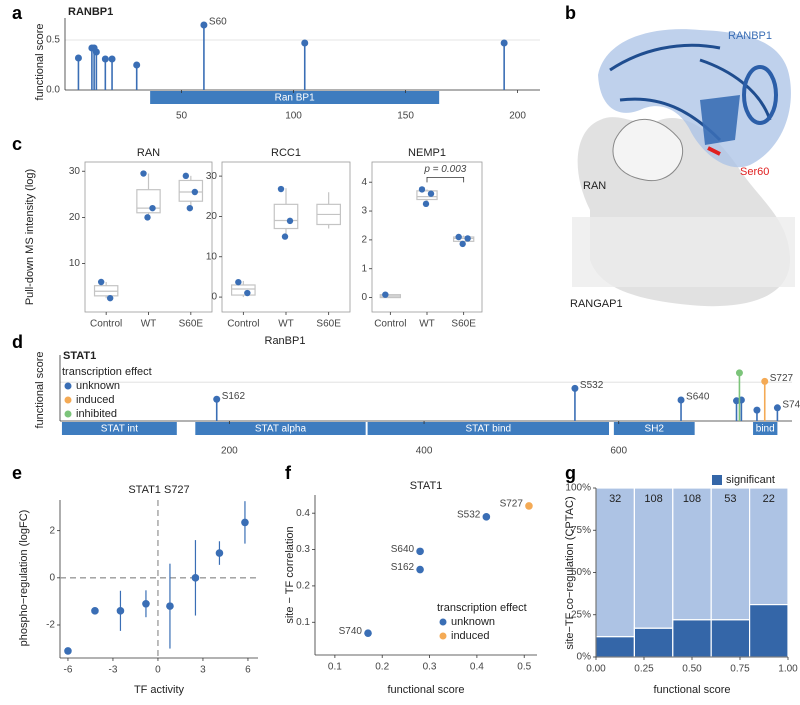 The height and width of the screenshot is (705, 800). I want to click on x-tick-label: 3, so click(203, 670).